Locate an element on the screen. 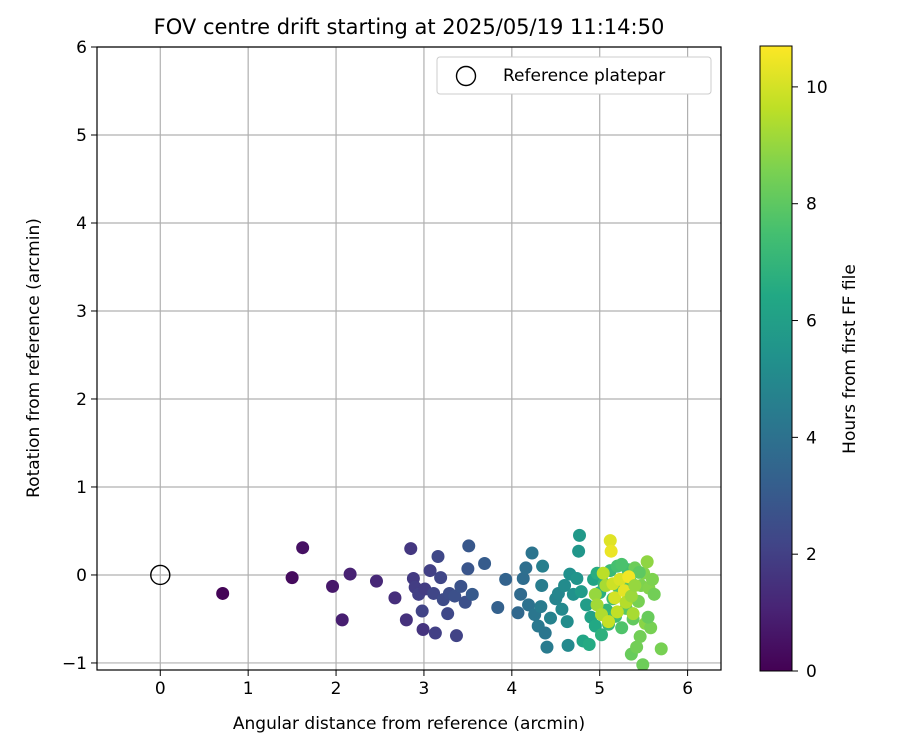 The height and width of the screenshot is (750, 900). x-tick-label: 3 is located at coordinates (424, 689).